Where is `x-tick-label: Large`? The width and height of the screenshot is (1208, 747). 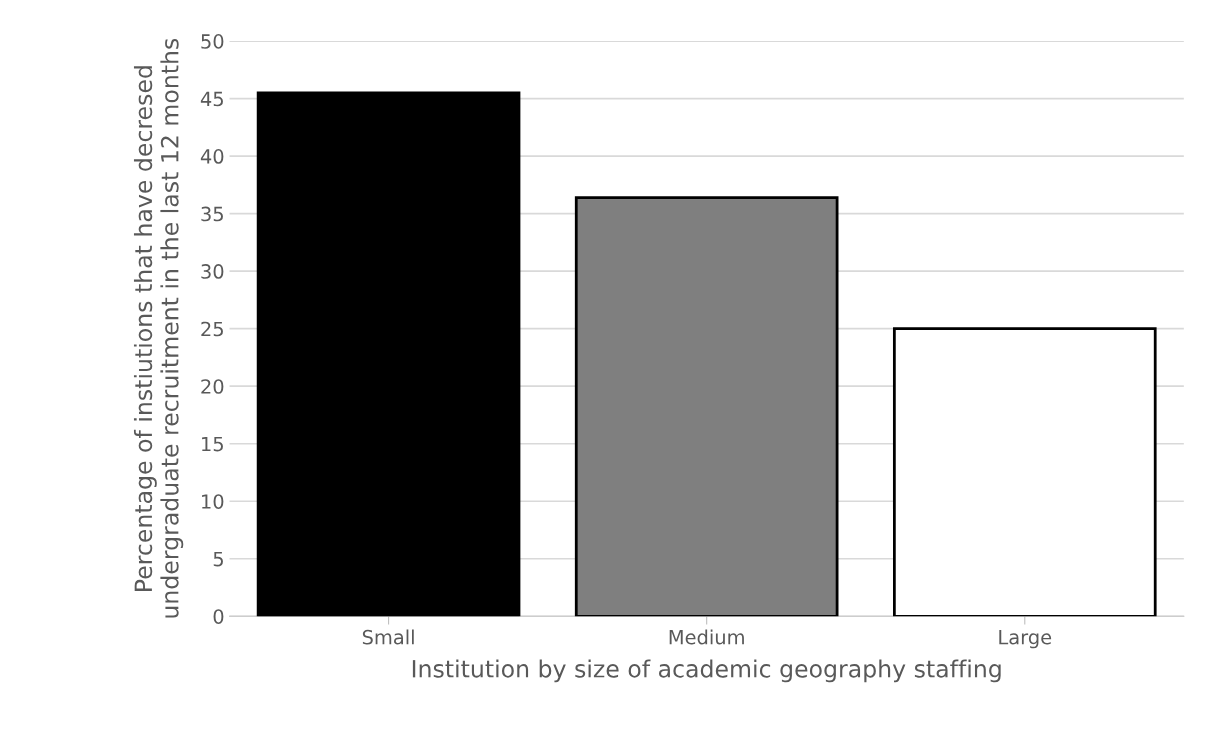
x-tick-label: Large is located at coordinates (1025, 639).